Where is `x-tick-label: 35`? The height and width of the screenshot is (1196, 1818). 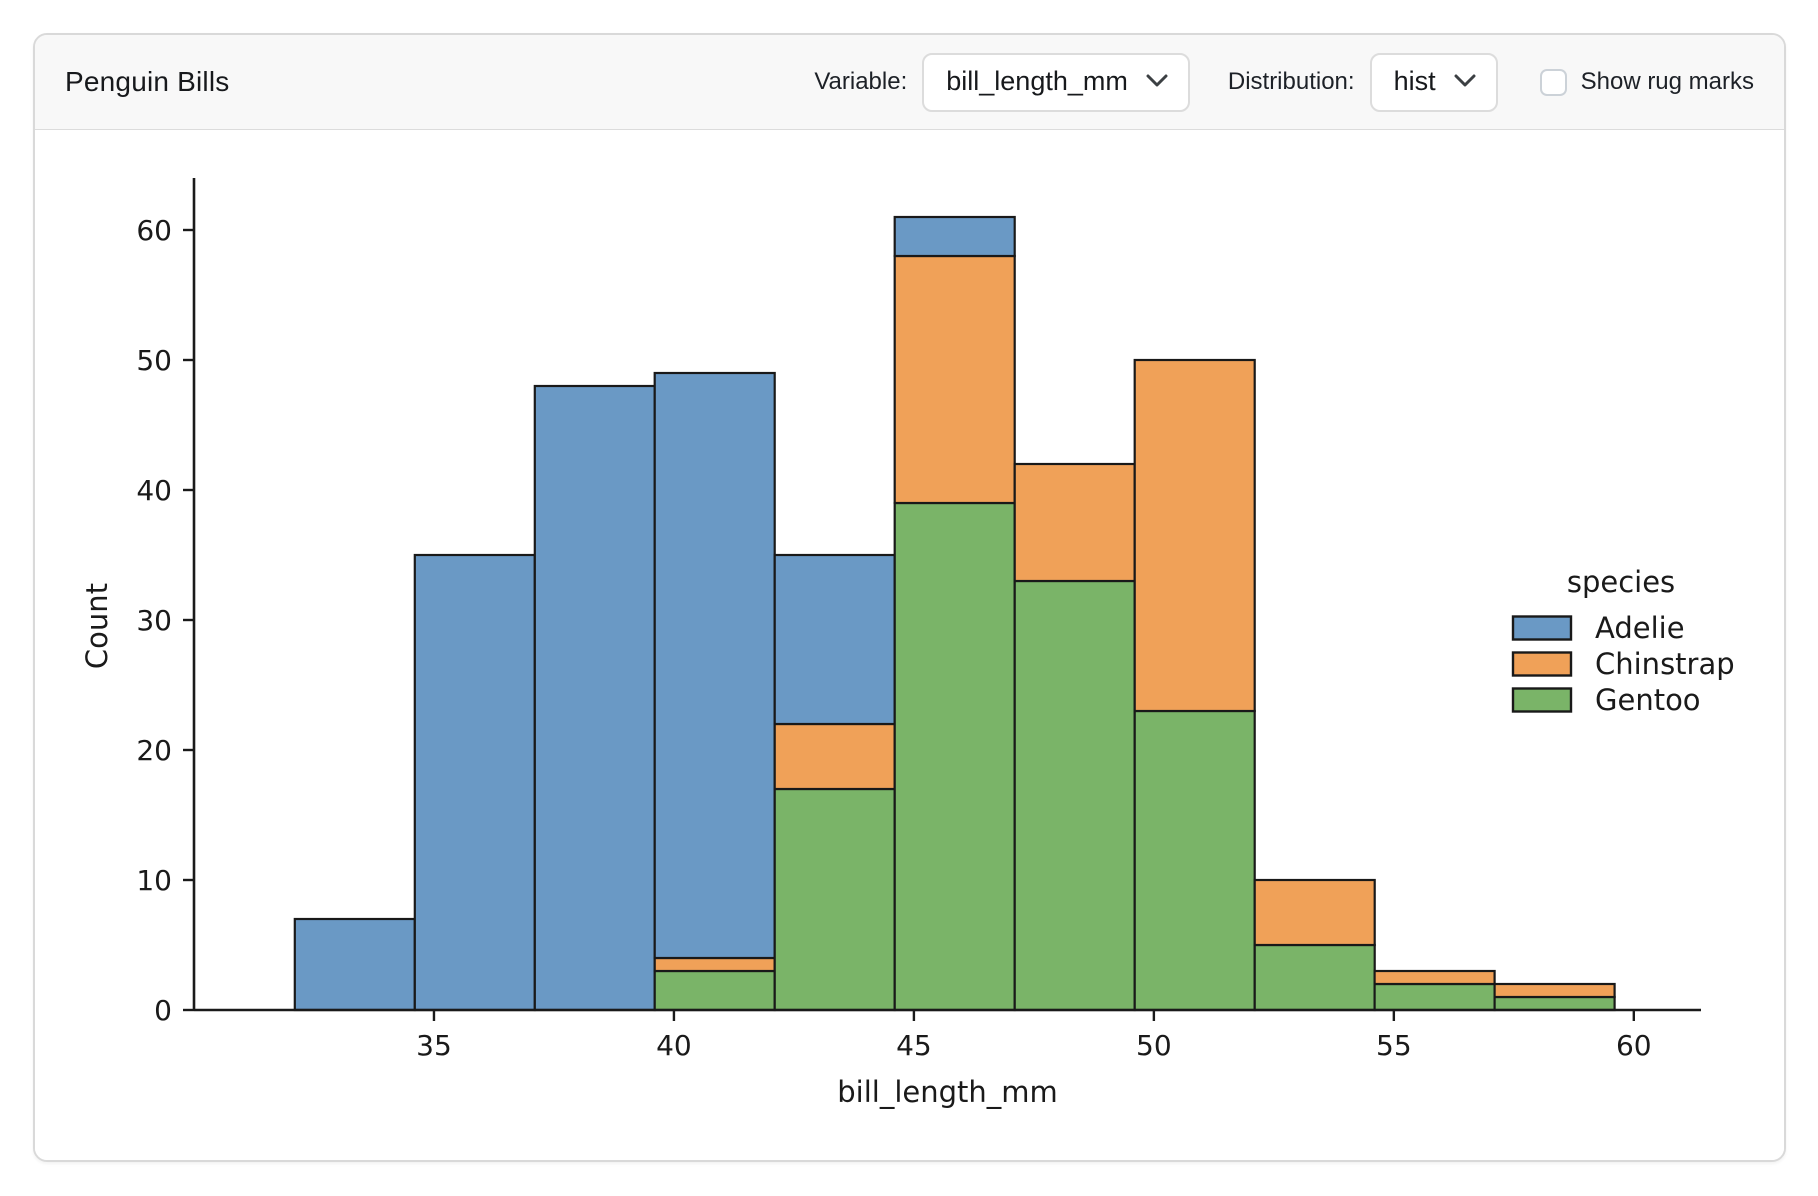 x-tick-label: 35 is located at coordinates (434, 1045).